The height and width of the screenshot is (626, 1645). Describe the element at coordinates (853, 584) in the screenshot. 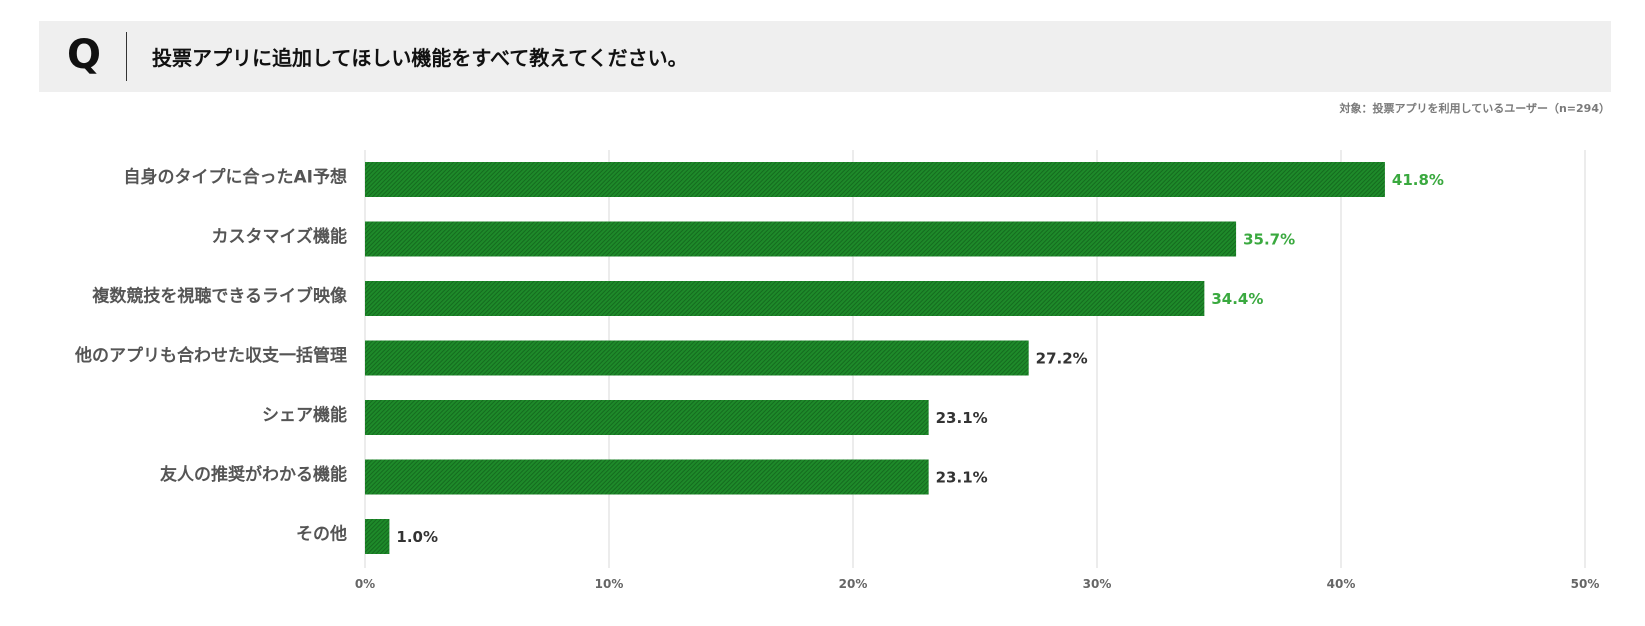

I see `x-tick-label: 20%` at that location.